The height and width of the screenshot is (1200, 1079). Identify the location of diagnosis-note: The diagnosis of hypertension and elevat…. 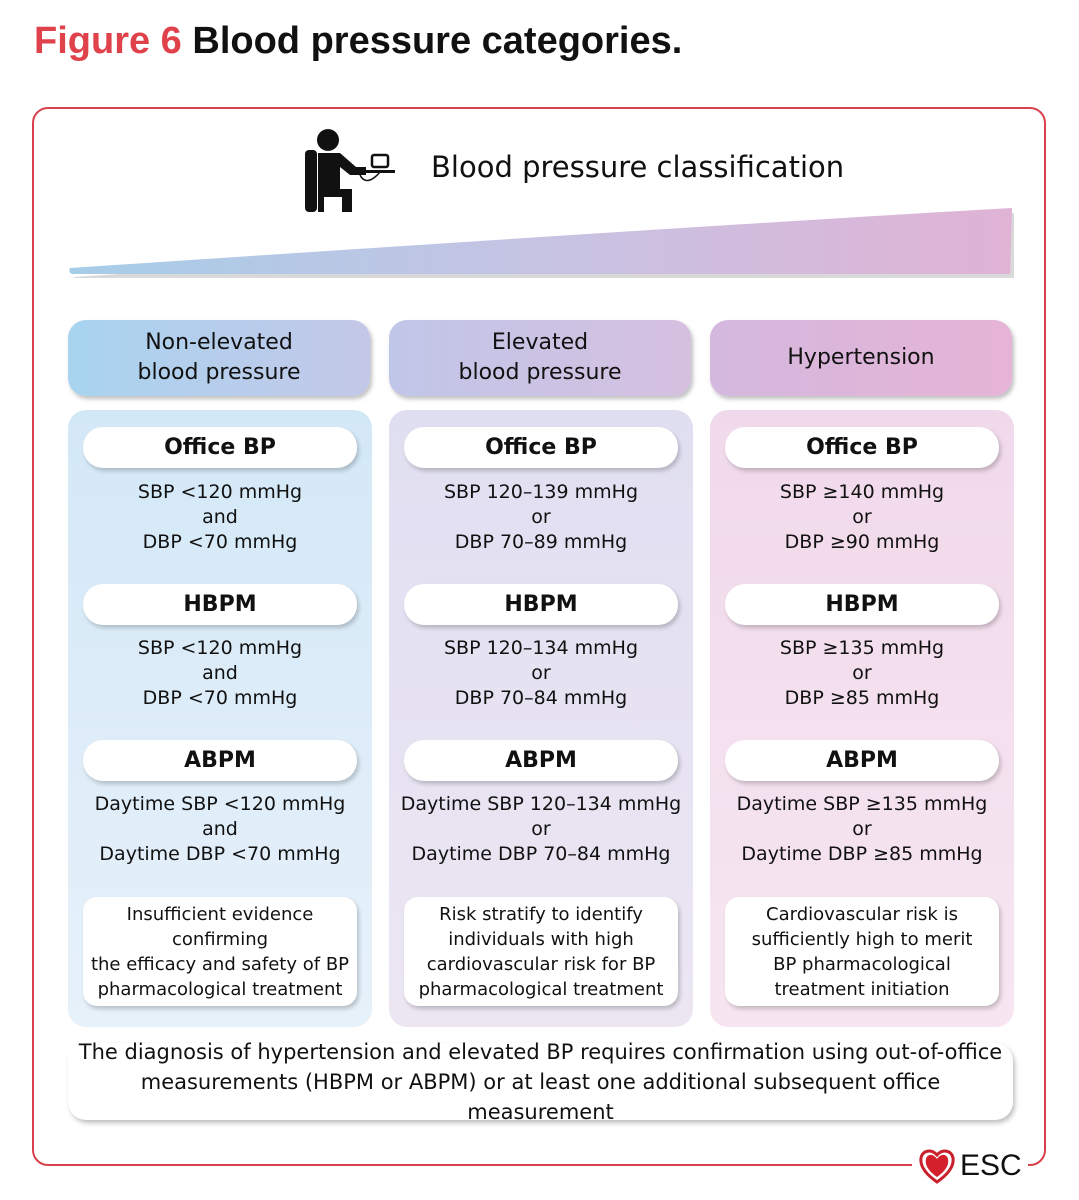
(540, 1082).